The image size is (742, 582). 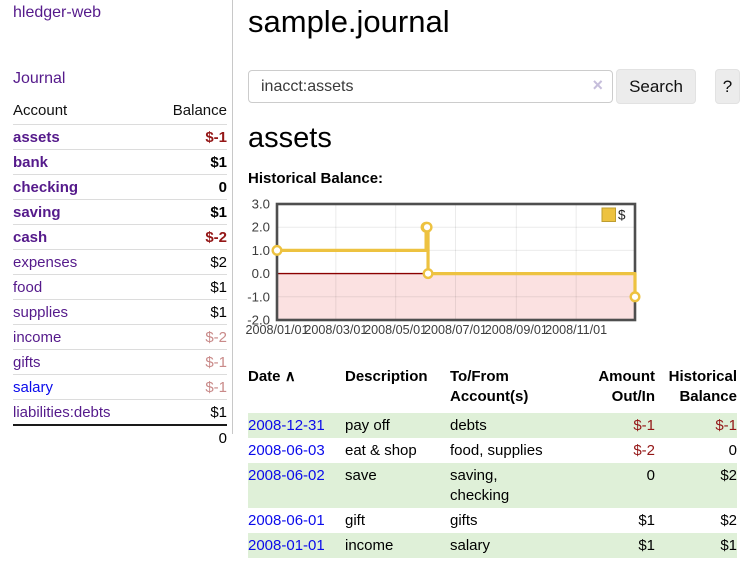 I want to click on column-header-amount: Amount Out/In, so click(x=626, y=386).